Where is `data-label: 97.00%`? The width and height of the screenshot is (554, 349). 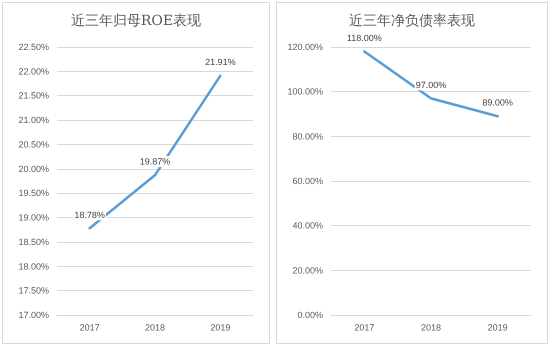 data-label: 97.00% is located at coordinates (431, 85).